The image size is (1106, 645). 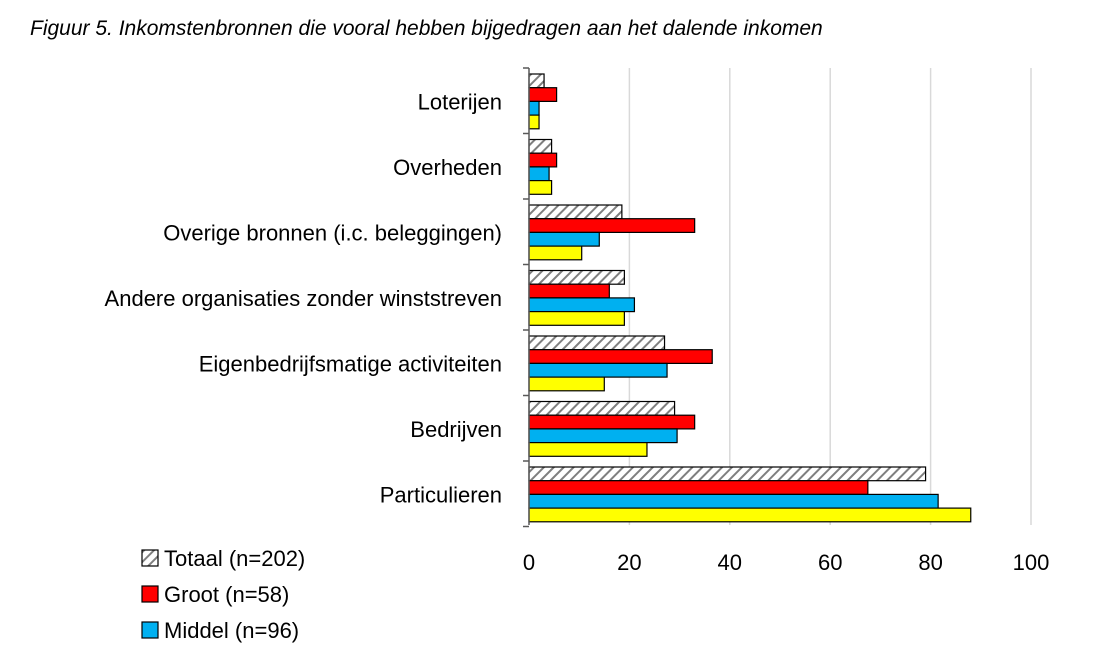 I want to click on x-tick-label-60: 60, so click(x=830, y=562).